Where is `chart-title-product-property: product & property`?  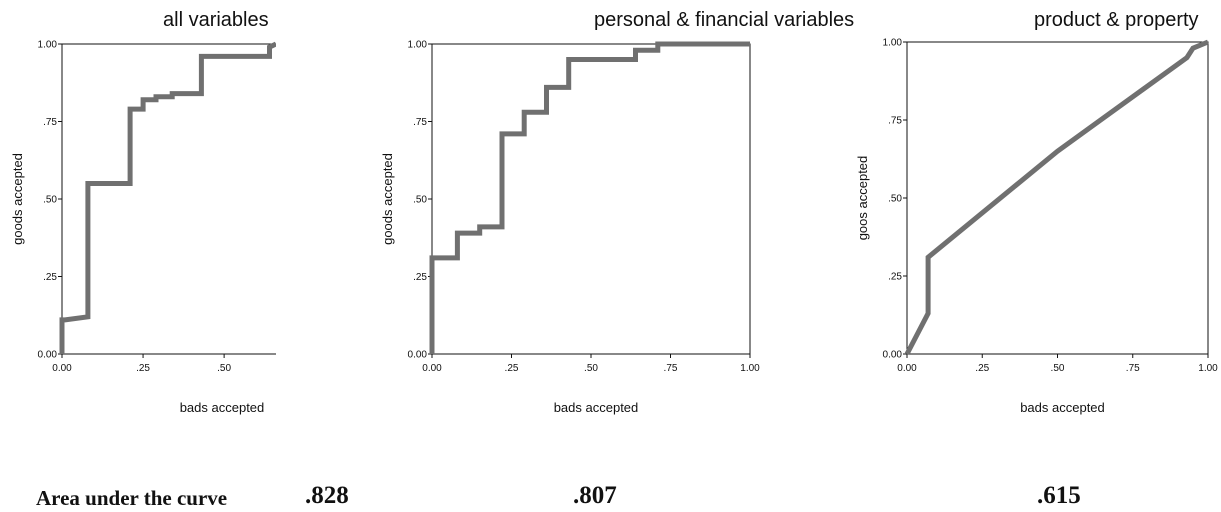 chart-title-product-property: product & property is located at coordinates (1116, 20).